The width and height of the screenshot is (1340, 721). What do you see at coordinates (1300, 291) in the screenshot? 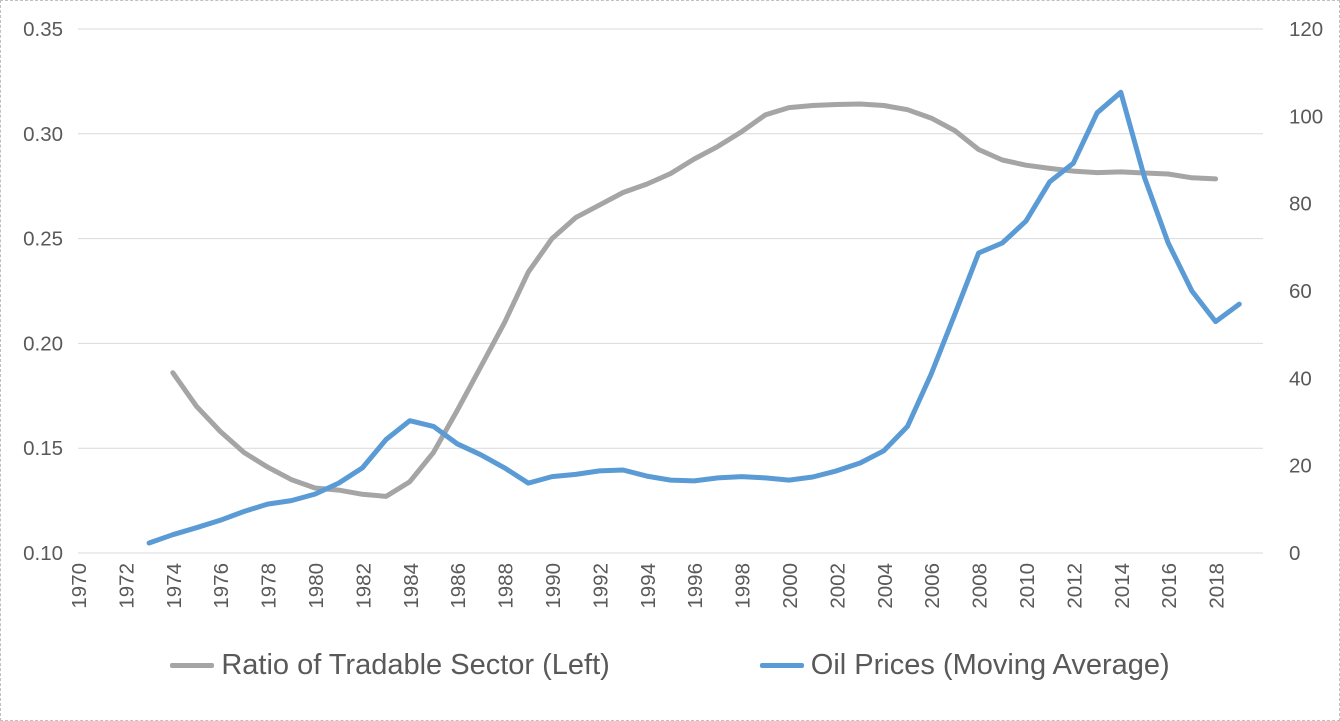
I see `right-axis-tick-label: 60` at bounding box center [1300, 291].